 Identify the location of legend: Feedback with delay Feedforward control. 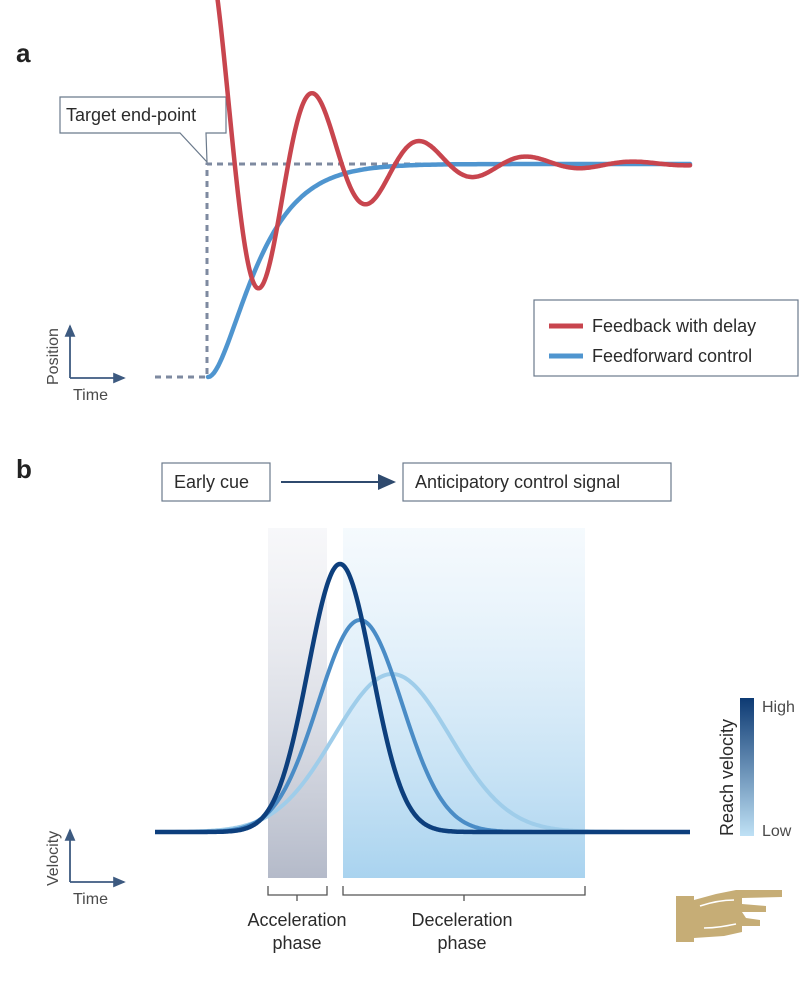
(666, 338).